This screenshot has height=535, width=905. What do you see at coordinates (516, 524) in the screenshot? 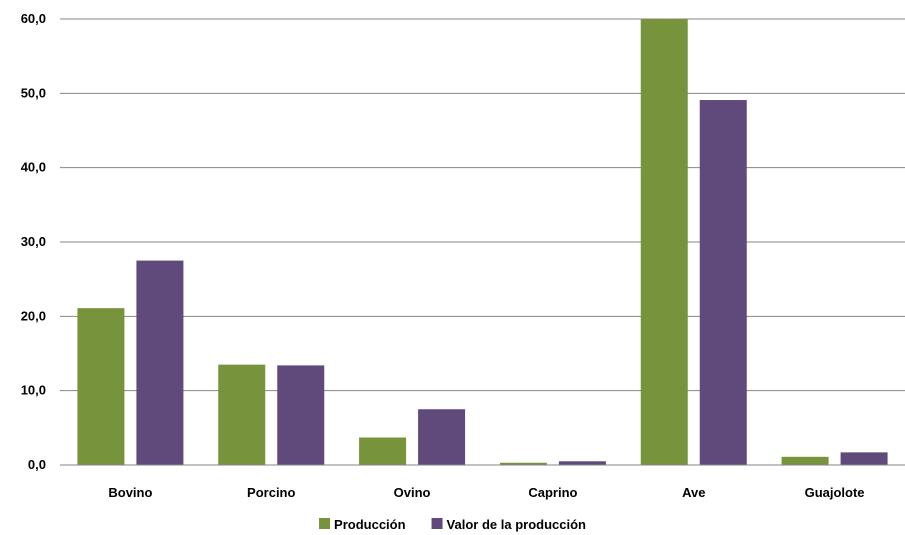
I see `legend-label: Valor de la producción` at bounding box center [516, 524].